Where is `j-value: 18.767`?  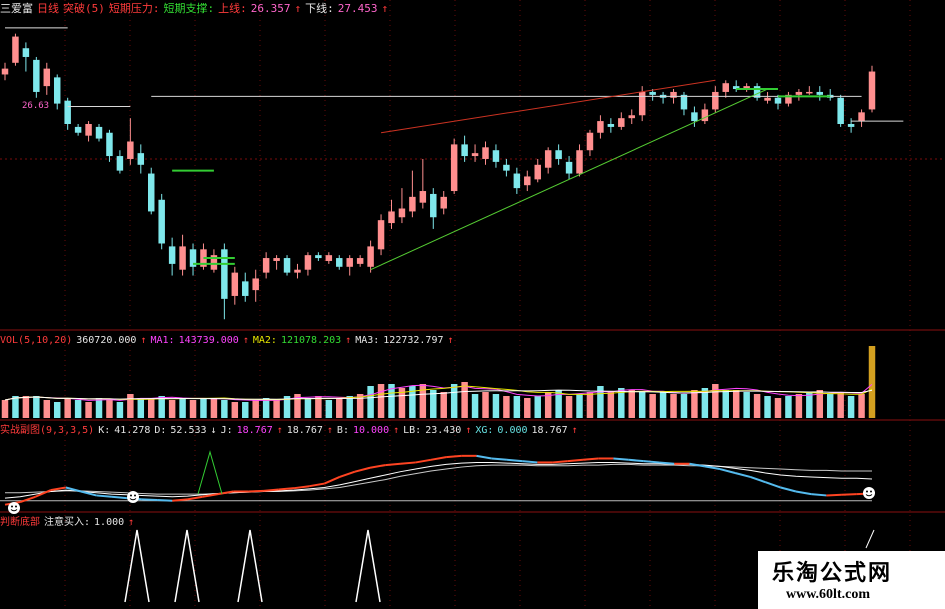 j-value: 18.767 is located at coordinates (254, 430).